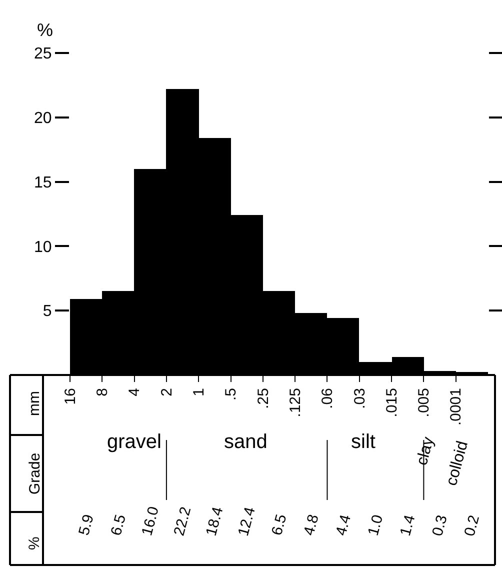 Image resolution: width=502 pixels, height=572 pixels. Describe the element at coordinates (363, 442) in the screenshot. I see `text: silt` at that location.